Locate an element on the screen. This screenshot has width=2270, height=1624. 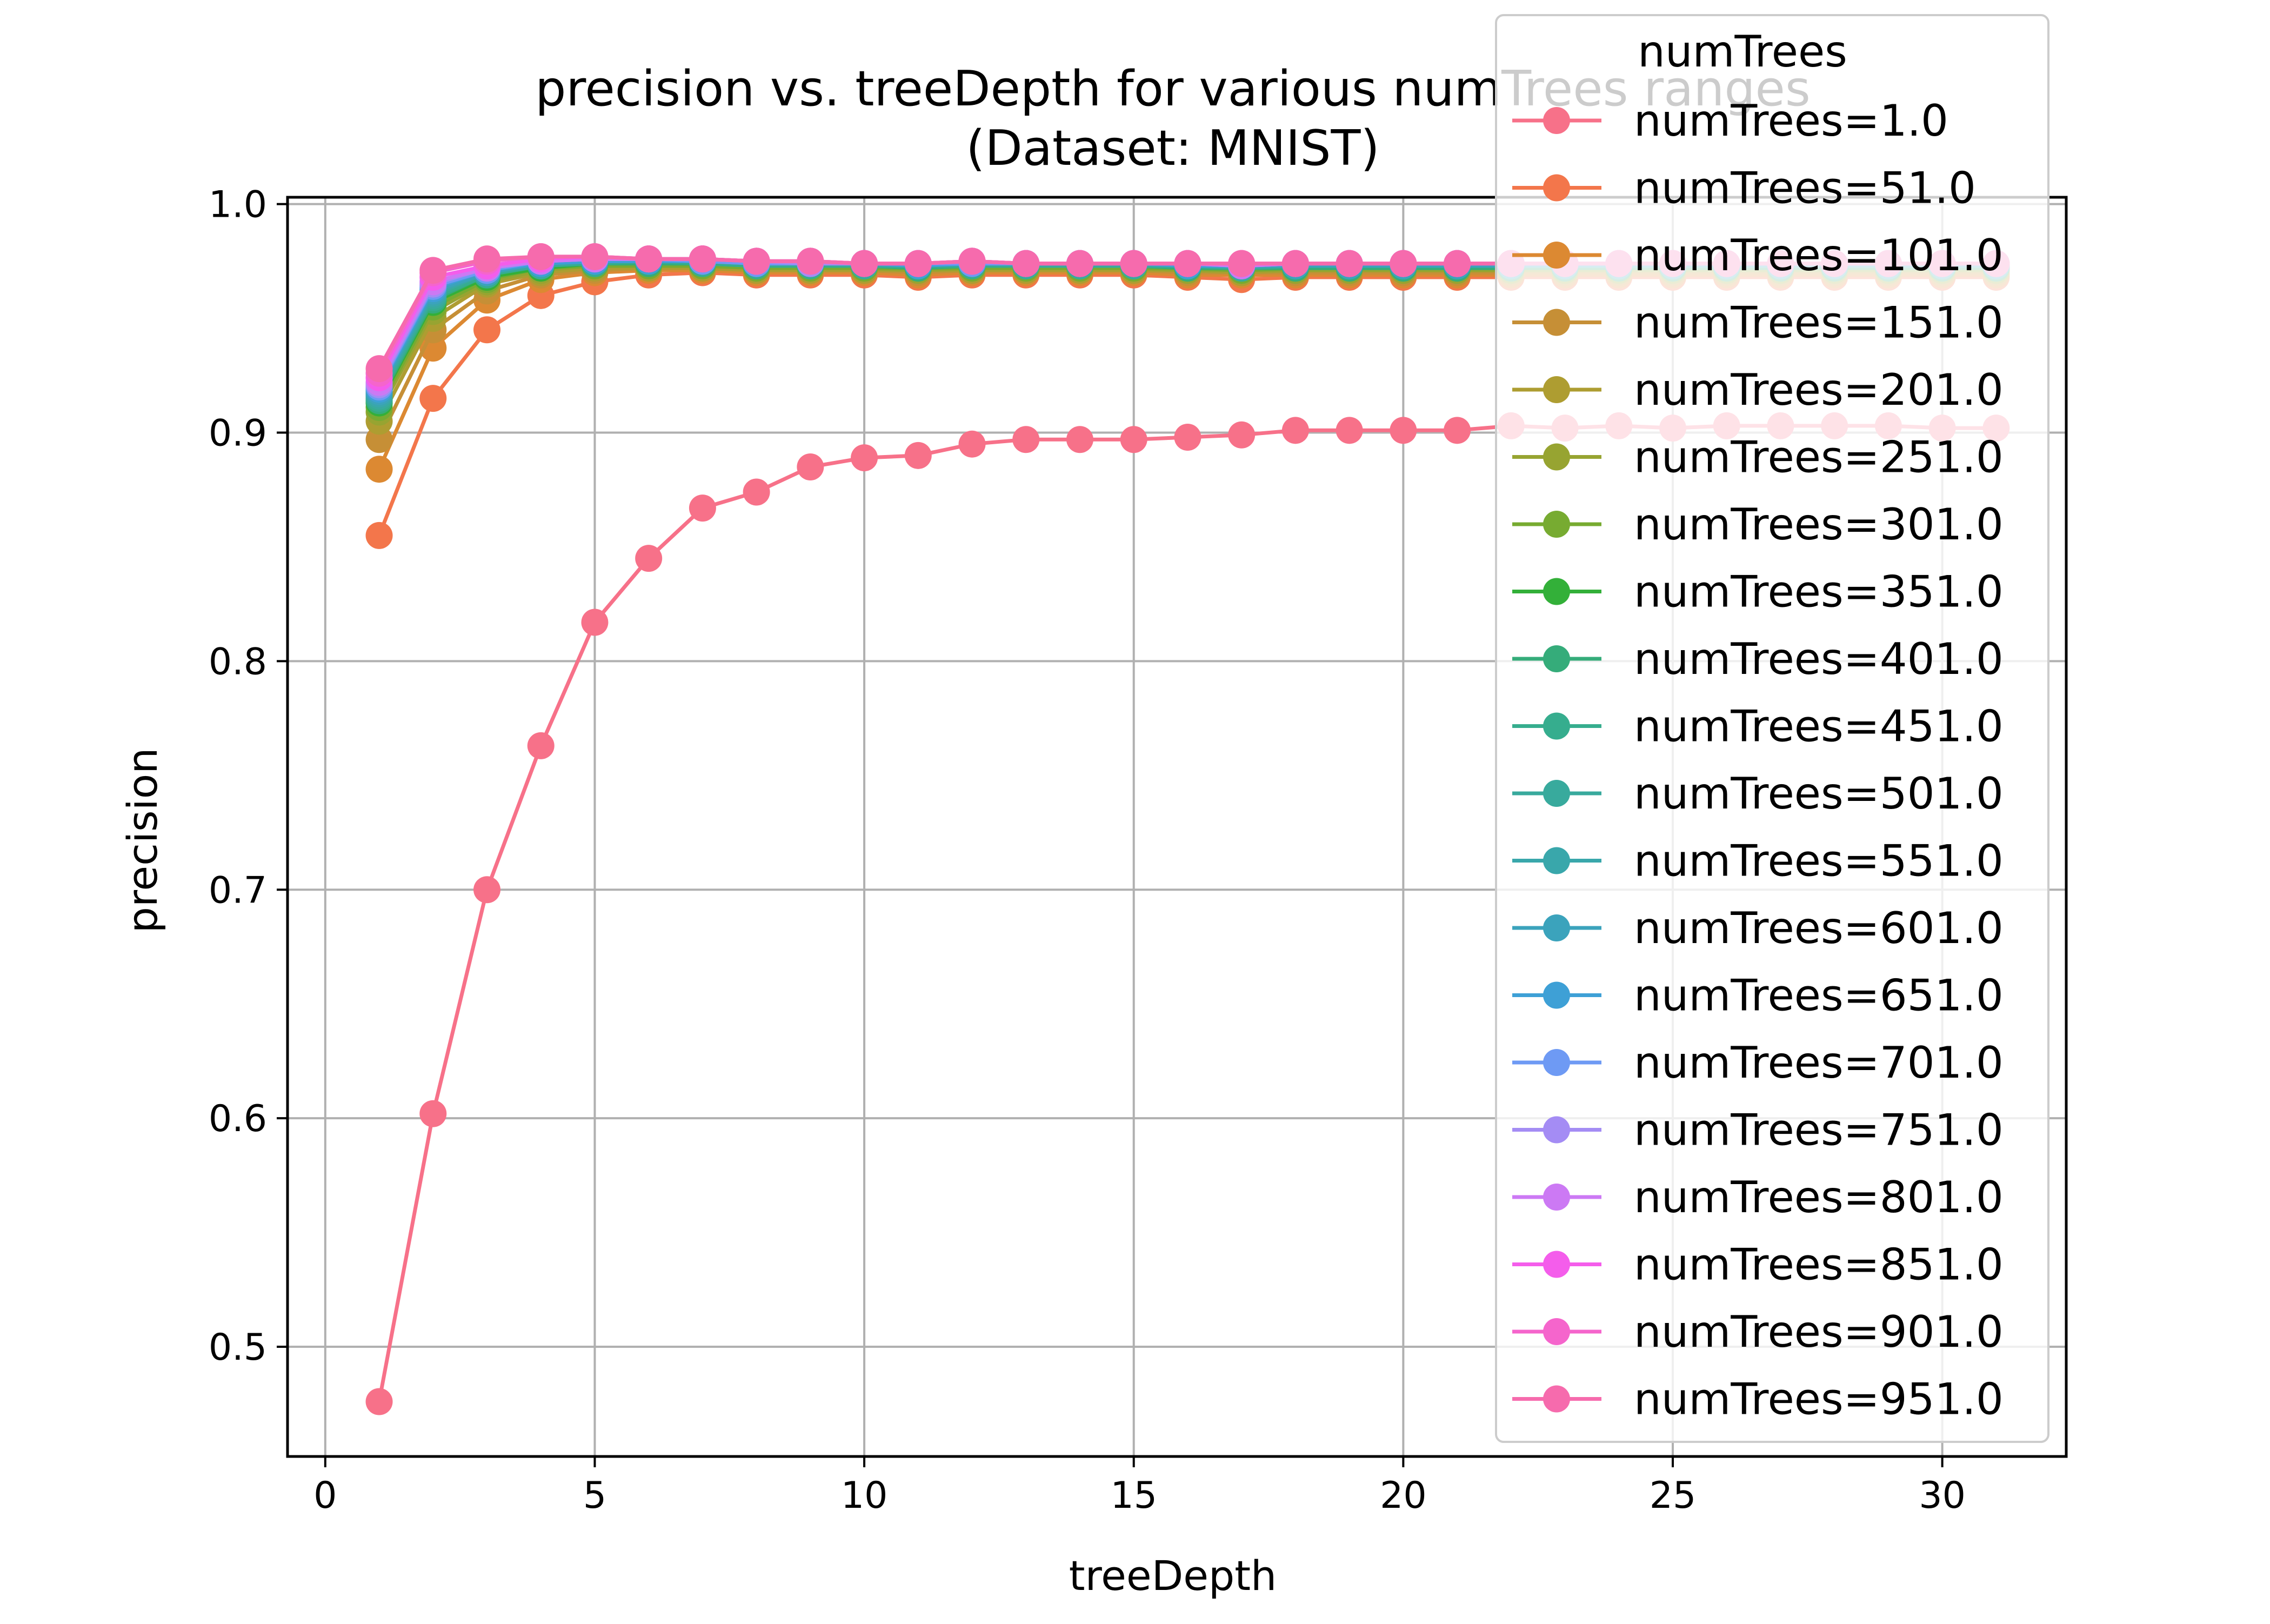
y-tick-label: 0.7 is located at coordinates (238, 890).